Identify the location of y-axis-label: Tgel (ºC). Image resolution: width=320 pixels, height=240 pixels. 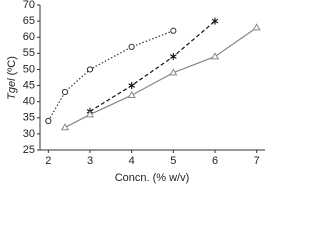
(12, 78).